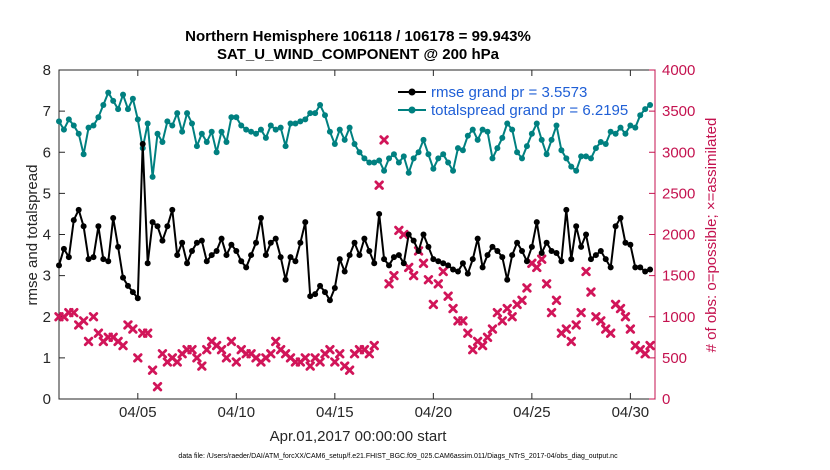  I want to click on y2-tick-label: 3000, so click(678, 152).